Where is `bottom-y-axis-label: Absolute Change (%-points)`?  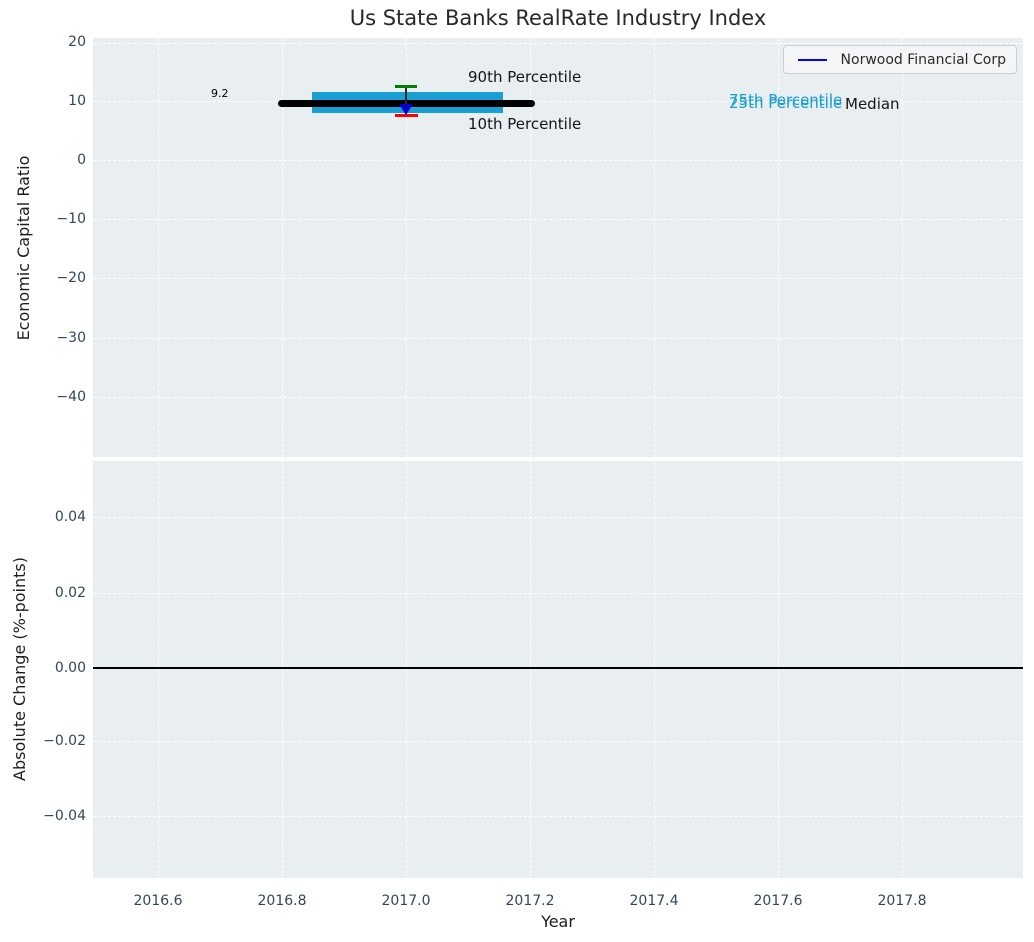
bottom-y-axis-label: Absolute Change (%-points) is located at coordinates (19, 669).